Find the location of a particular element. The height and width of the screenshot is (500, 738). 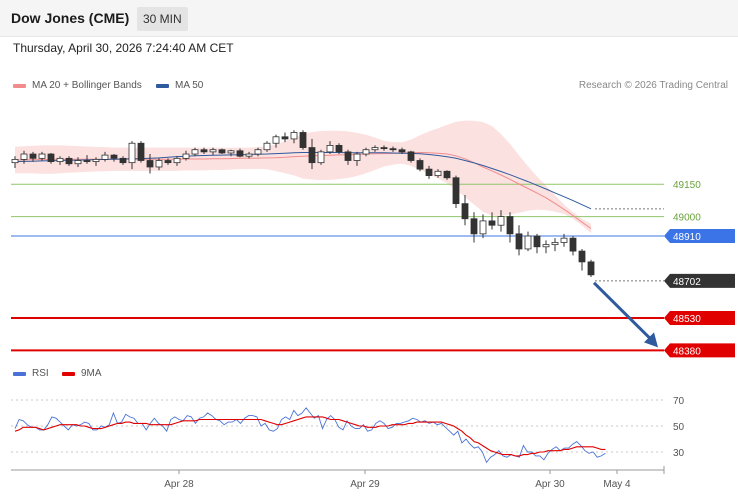

projection-arrow-shaft is located at coordinates (623, 311).